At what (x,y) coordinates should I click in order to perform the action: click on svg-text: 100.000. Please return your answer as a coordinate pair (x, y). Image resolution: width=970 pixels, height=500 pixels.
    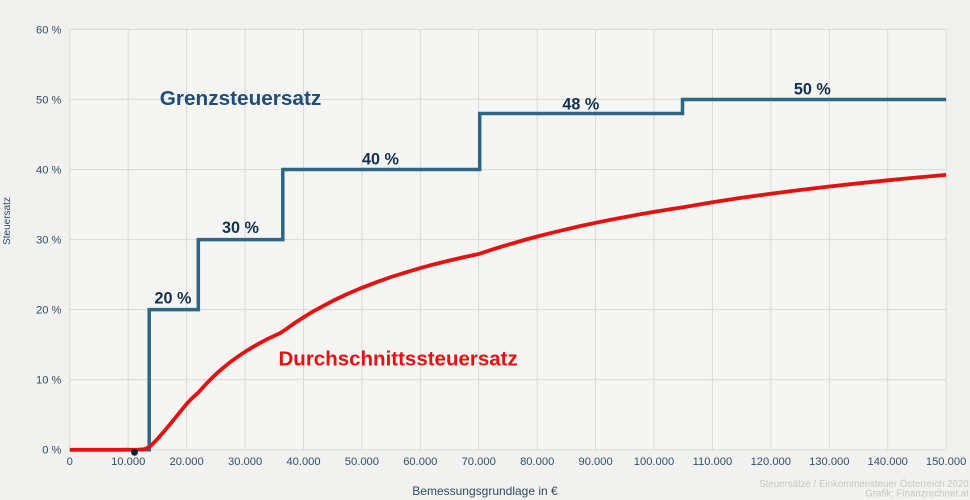
    Looking at the image, I should click on (654, 462).